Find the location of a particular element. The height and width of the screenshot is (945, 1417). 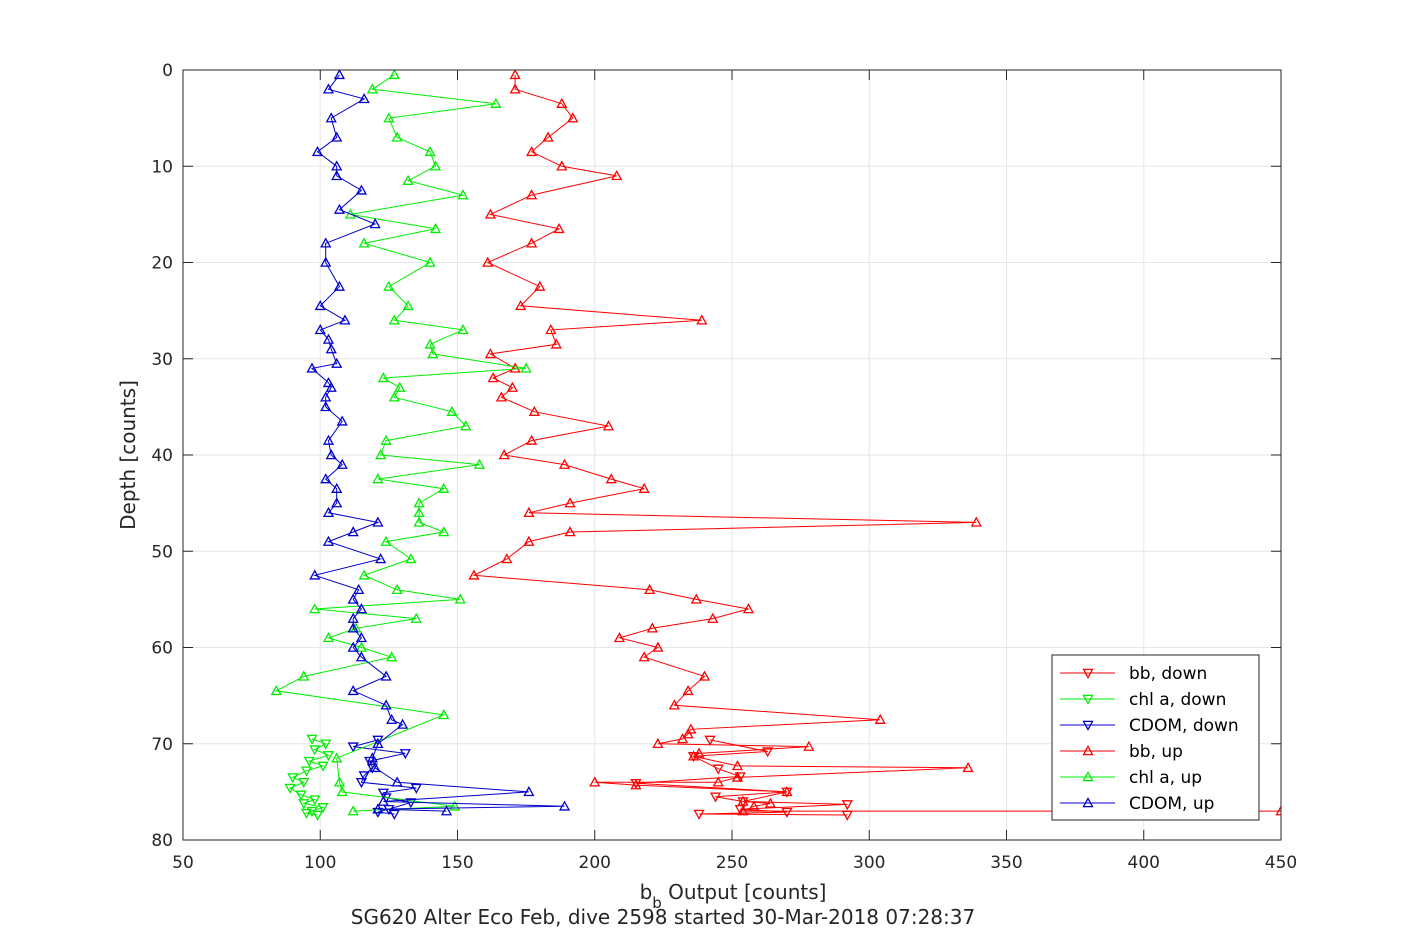

y-tick-label: 30 is located at coordinates (162, 360).